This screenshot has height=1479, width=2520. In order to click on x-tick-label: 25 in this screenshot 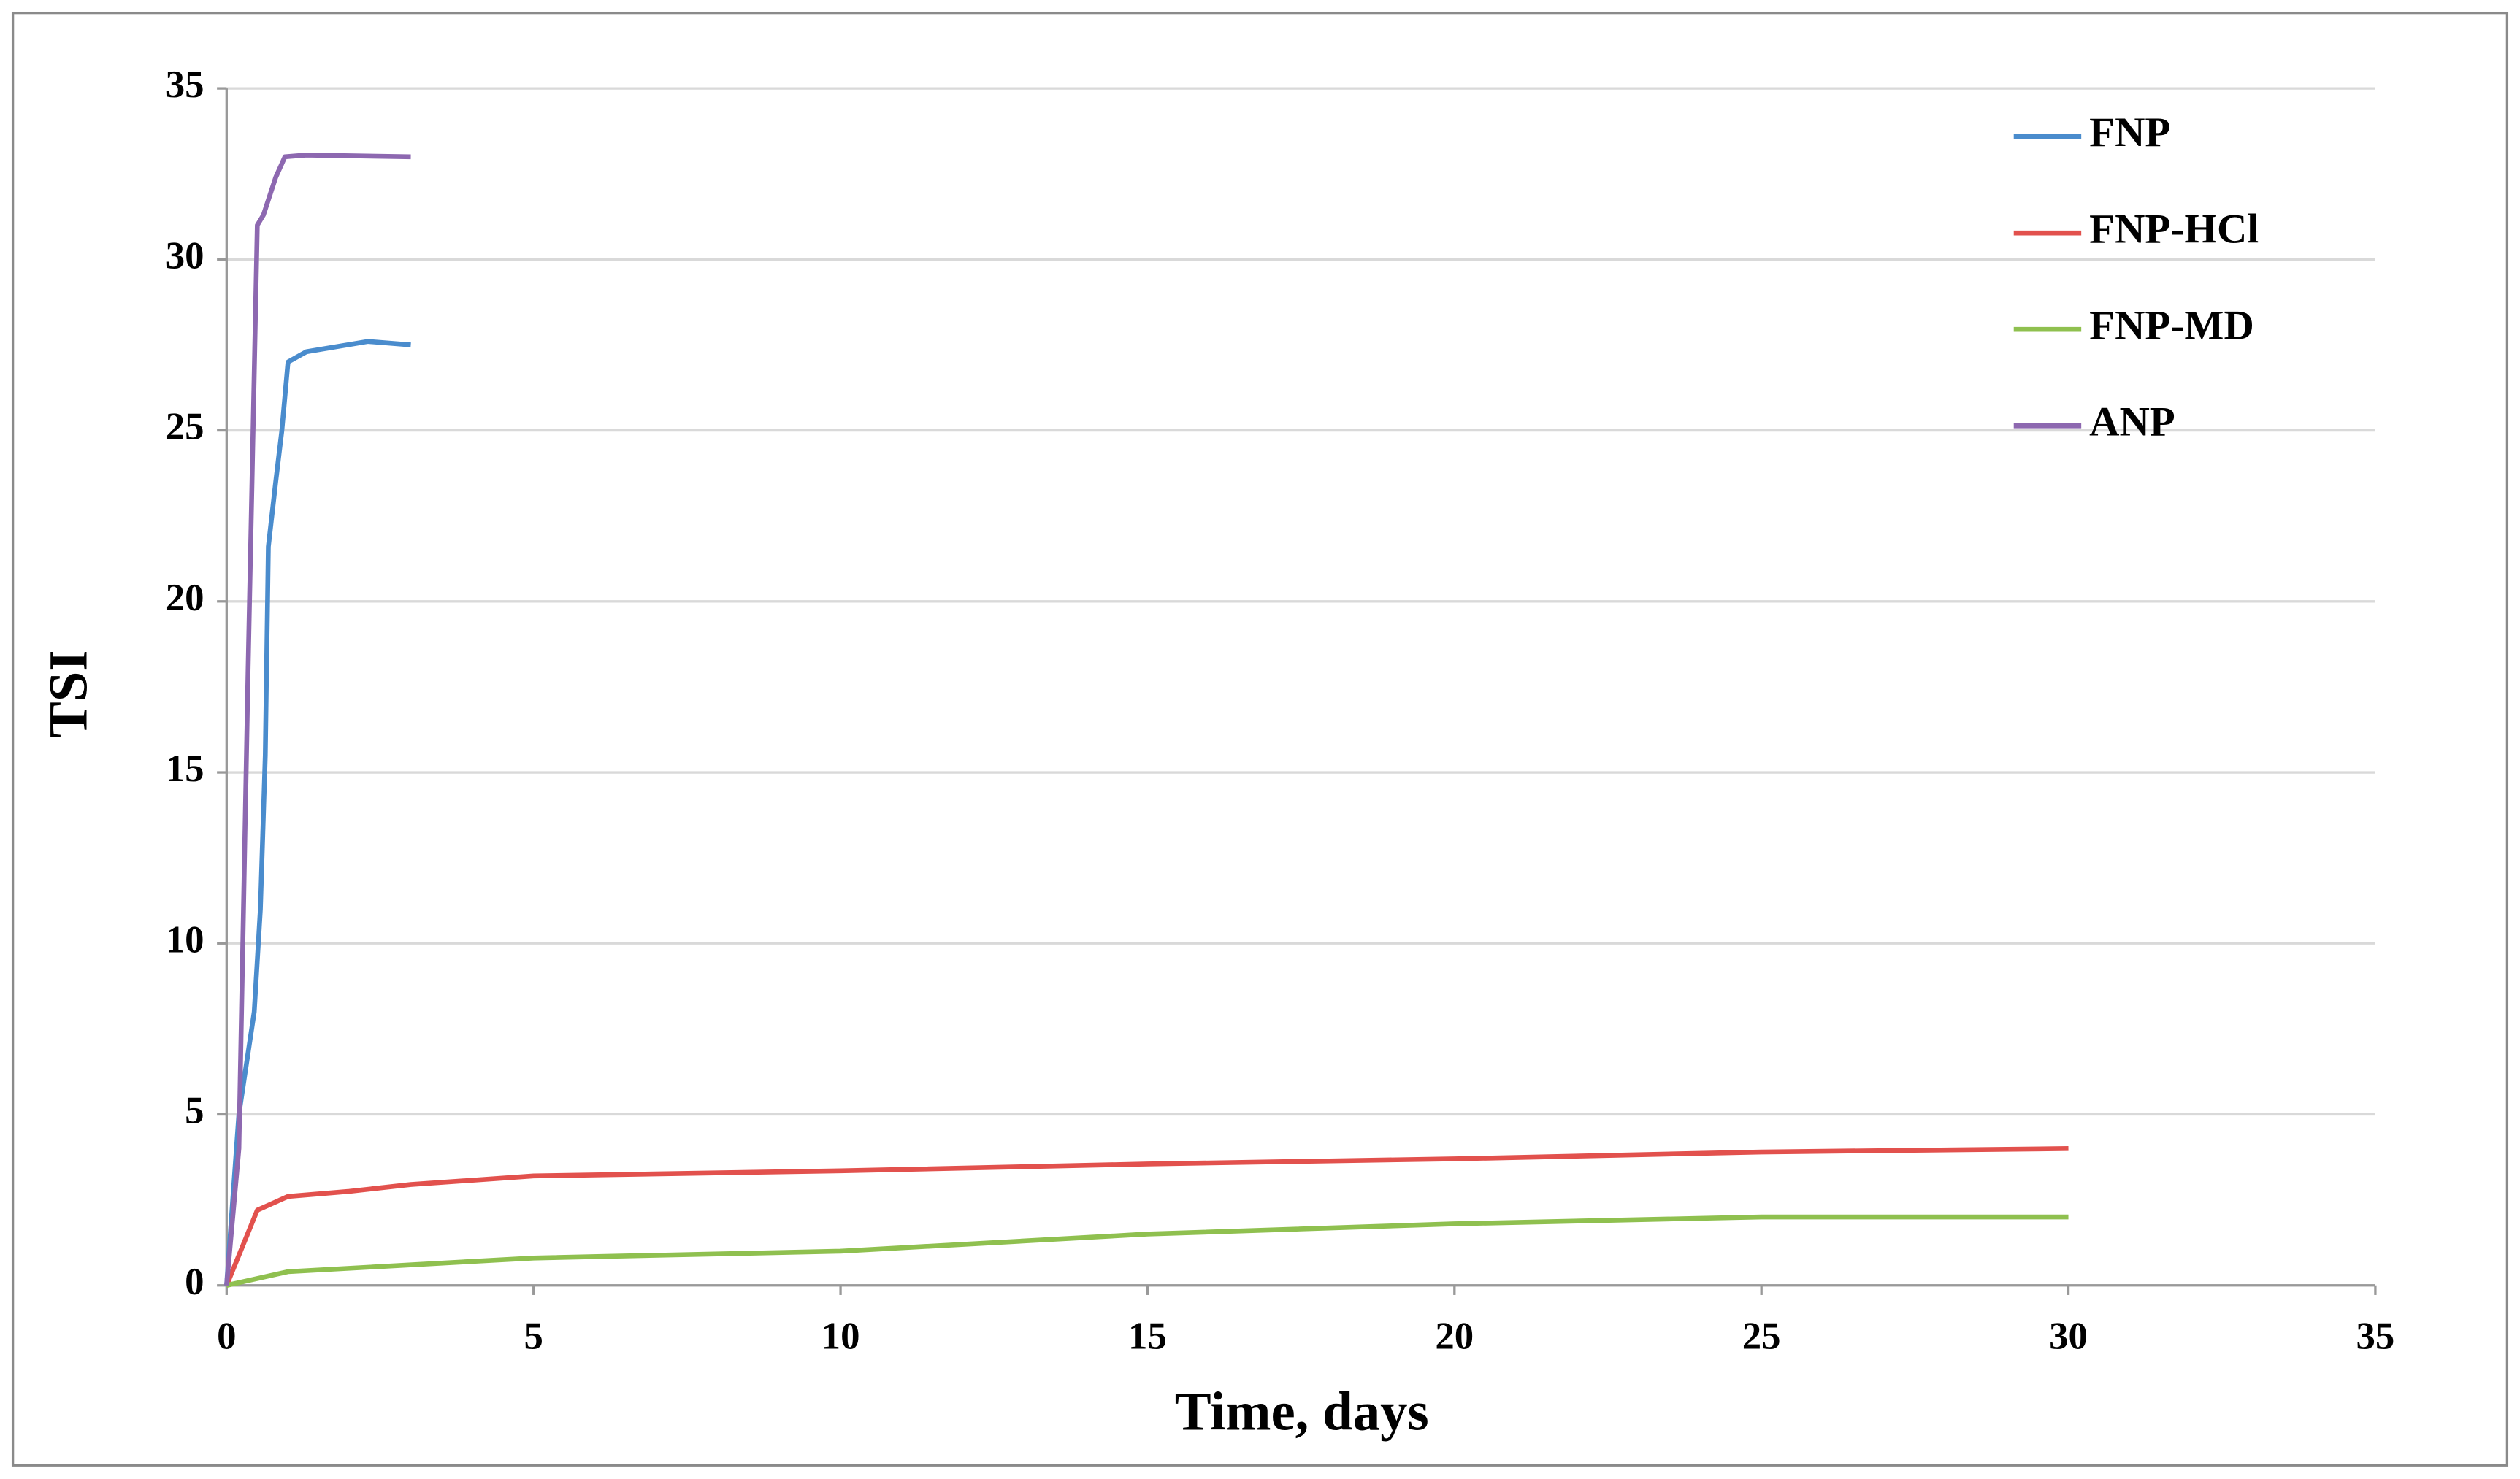, I will do `click(1761, 1336)`.